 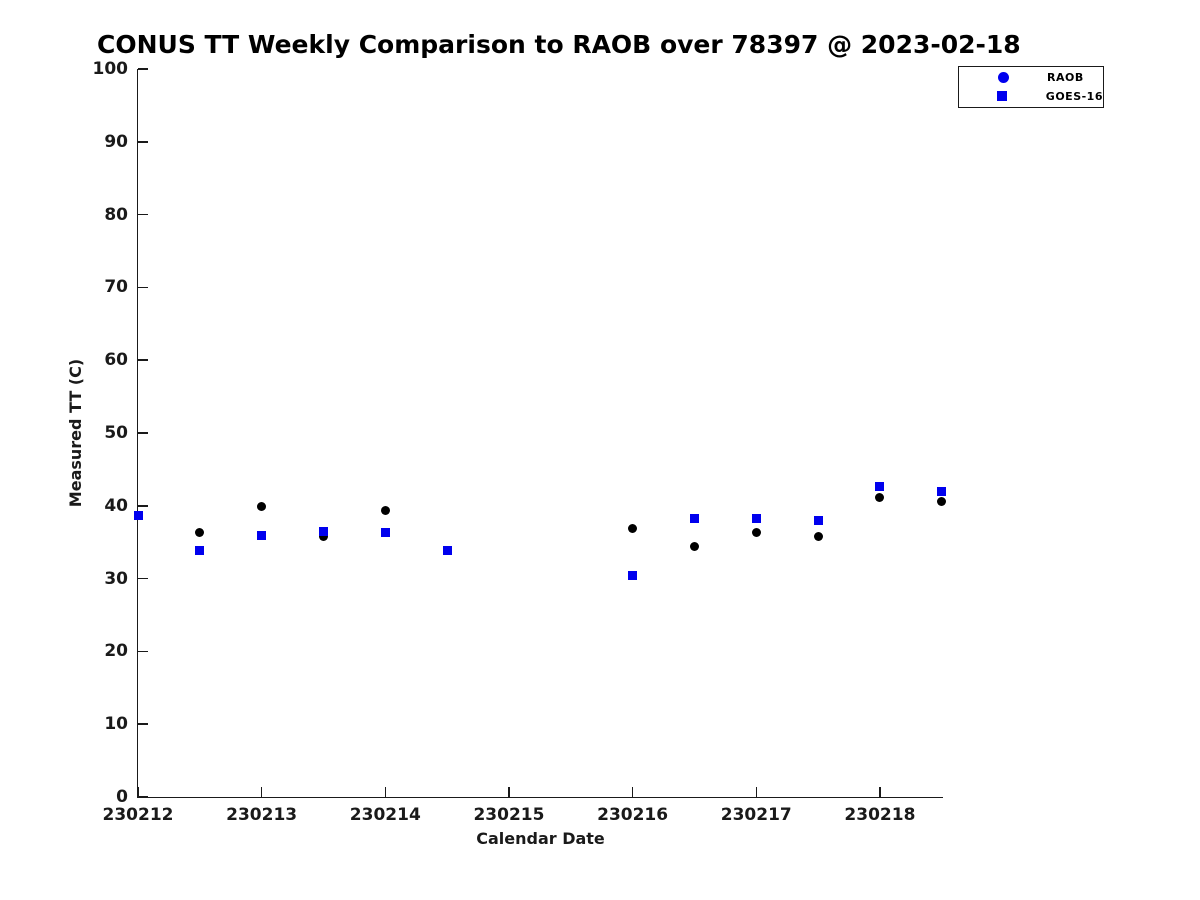 What do you see at coordinates (540, 838) in the screenshot?
I see `x-axis-label: Calendar Date` at bounding box center [540, 838].